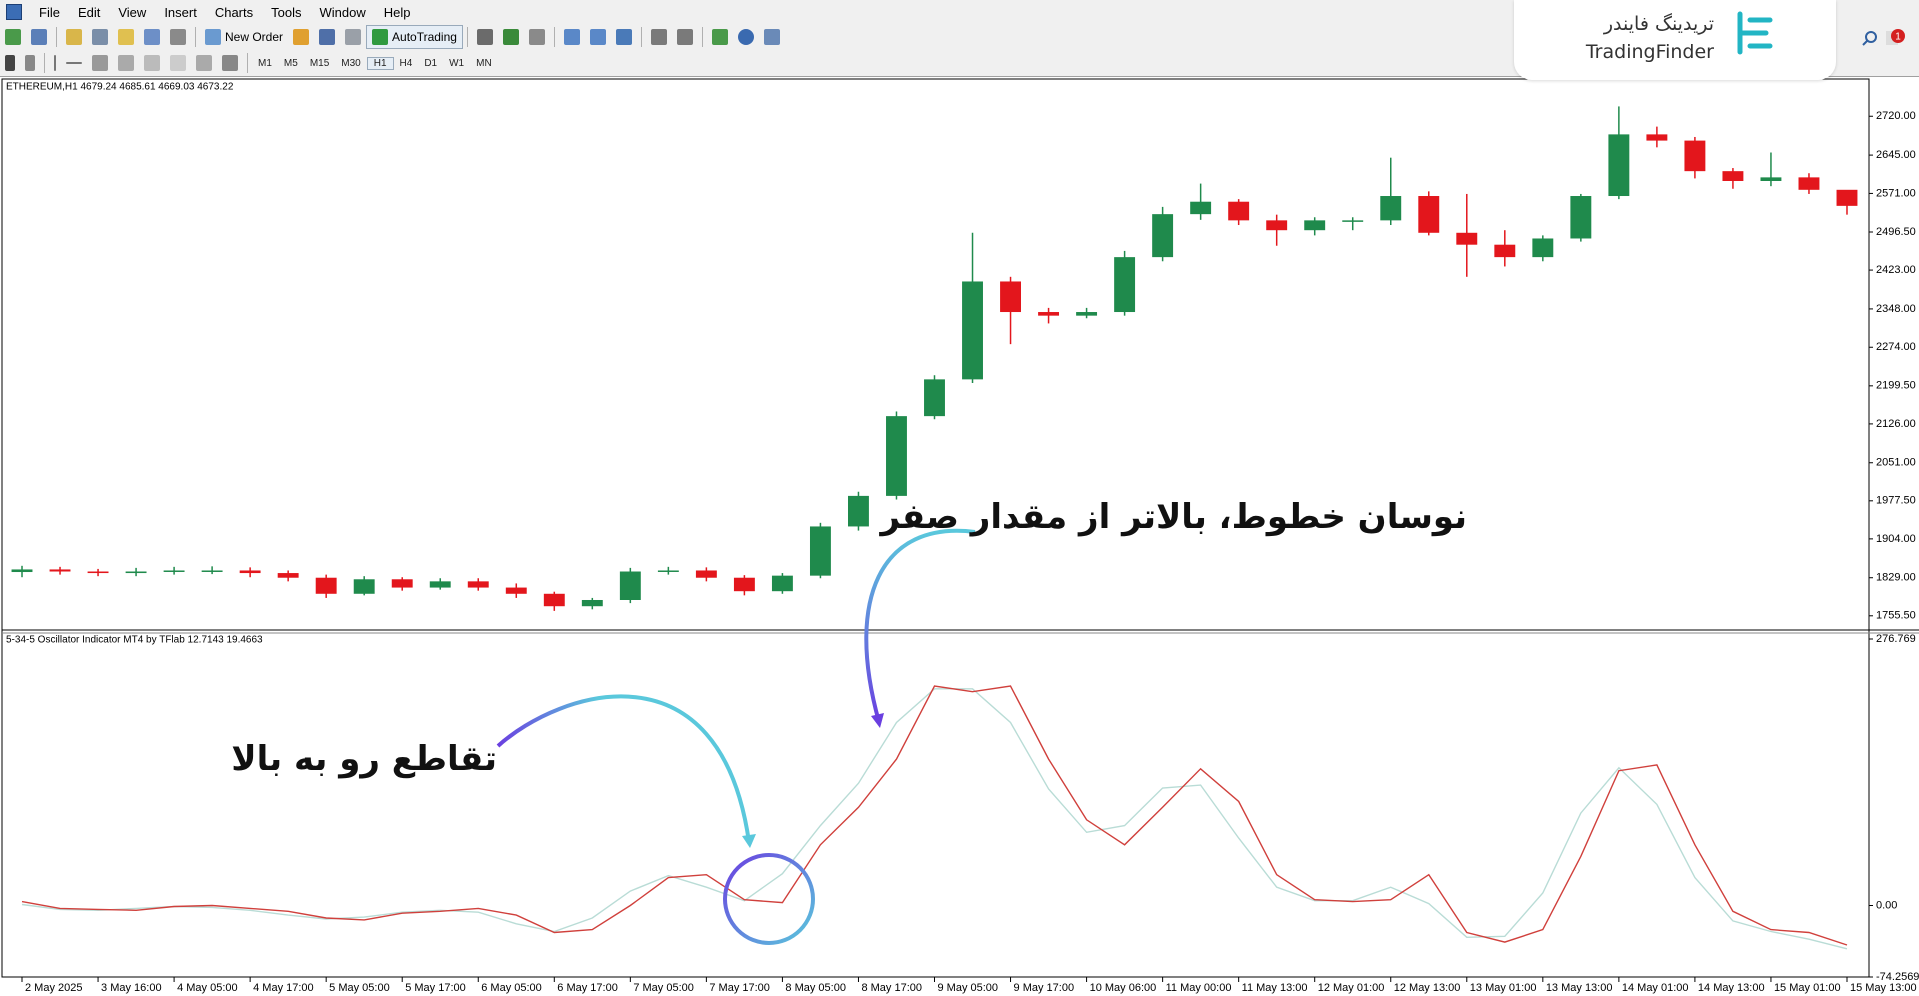  I want to click on menu-item: File, so click(49, 12).